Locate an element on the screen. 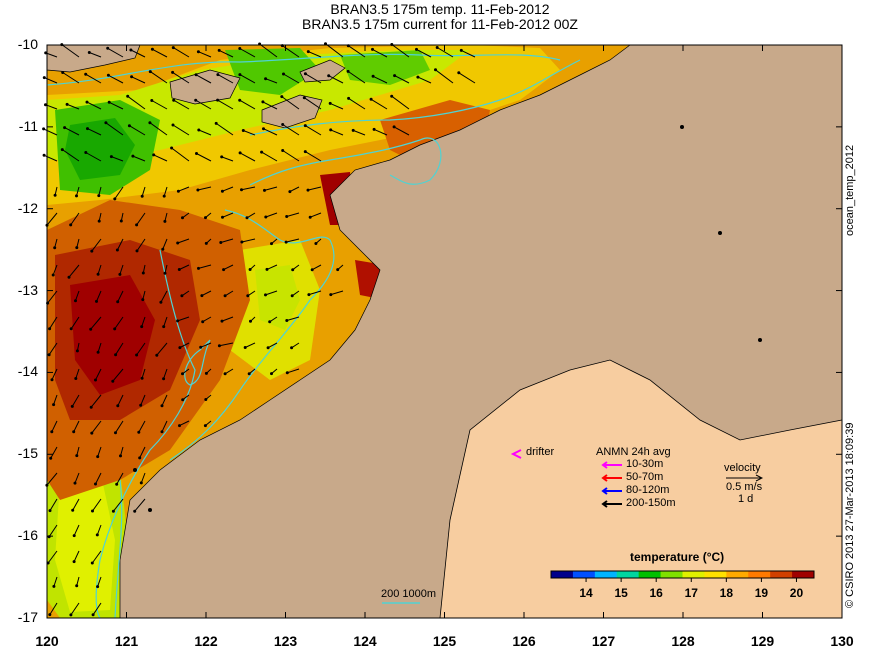  colorbar-tick-label: 20 is located at coordinates (796, 593).